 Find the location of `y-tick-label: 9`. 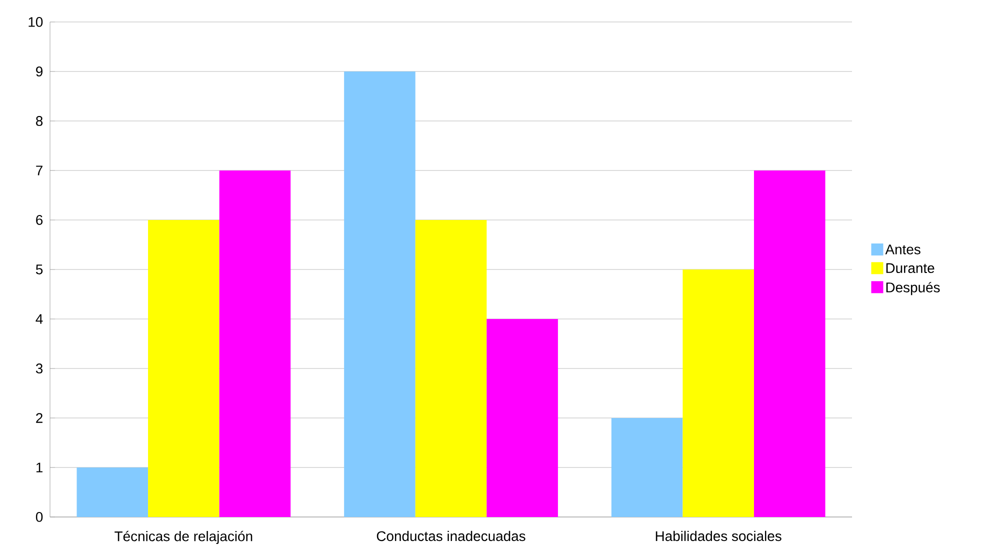

y-tick-label: 9 is located at coordinates (39, 71).